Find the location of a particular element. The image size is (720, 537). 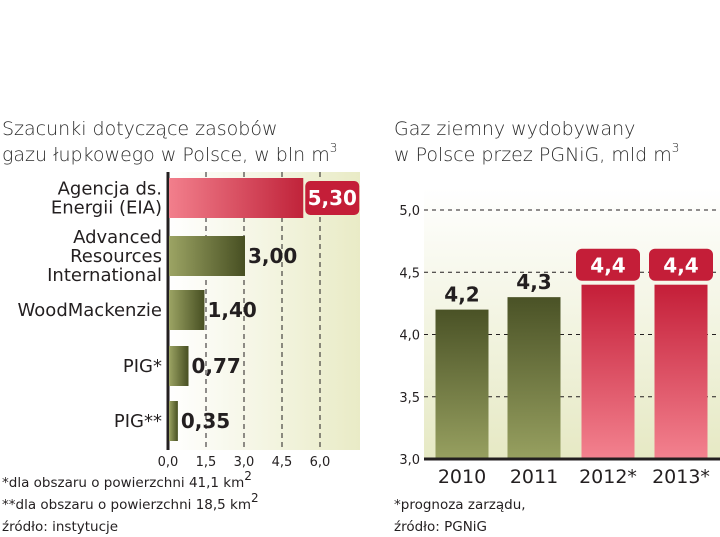

right-tick-label: 4,0 is located at coordinates (409, 336).